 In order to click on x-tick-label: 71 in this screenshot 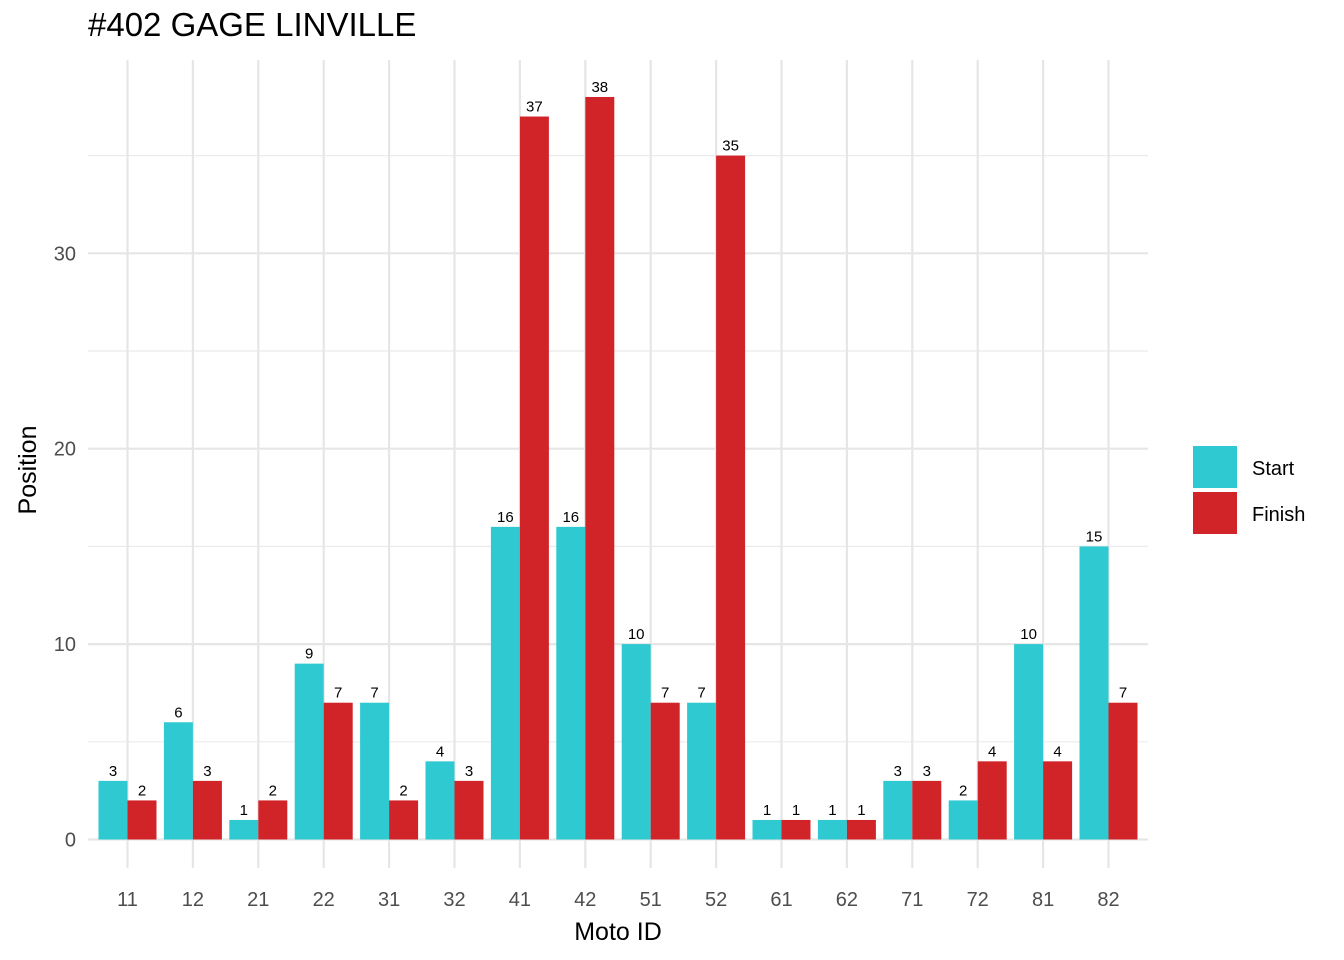, I will do `click(912, 900)`.